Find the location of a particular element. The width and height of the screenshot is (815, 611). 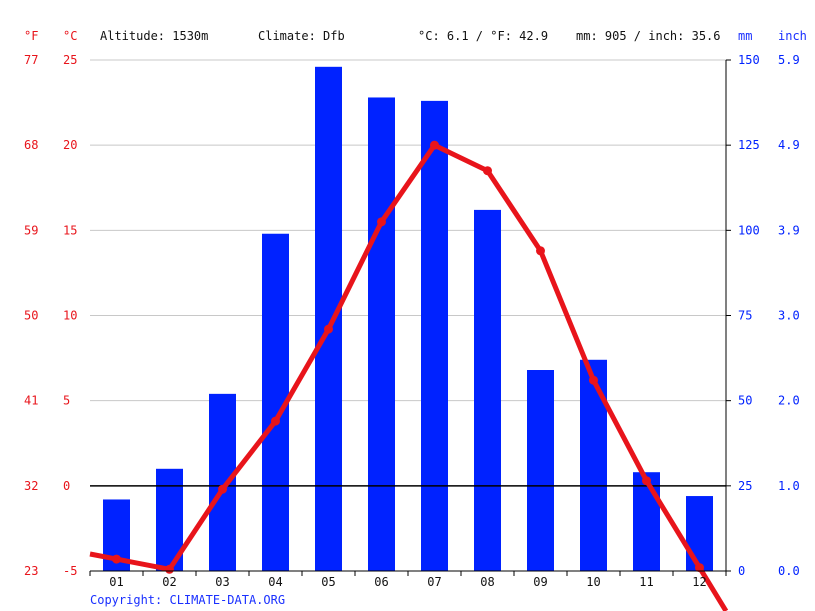

tick-label-fahrenheit: 77 is located at coordinates (31, 60).